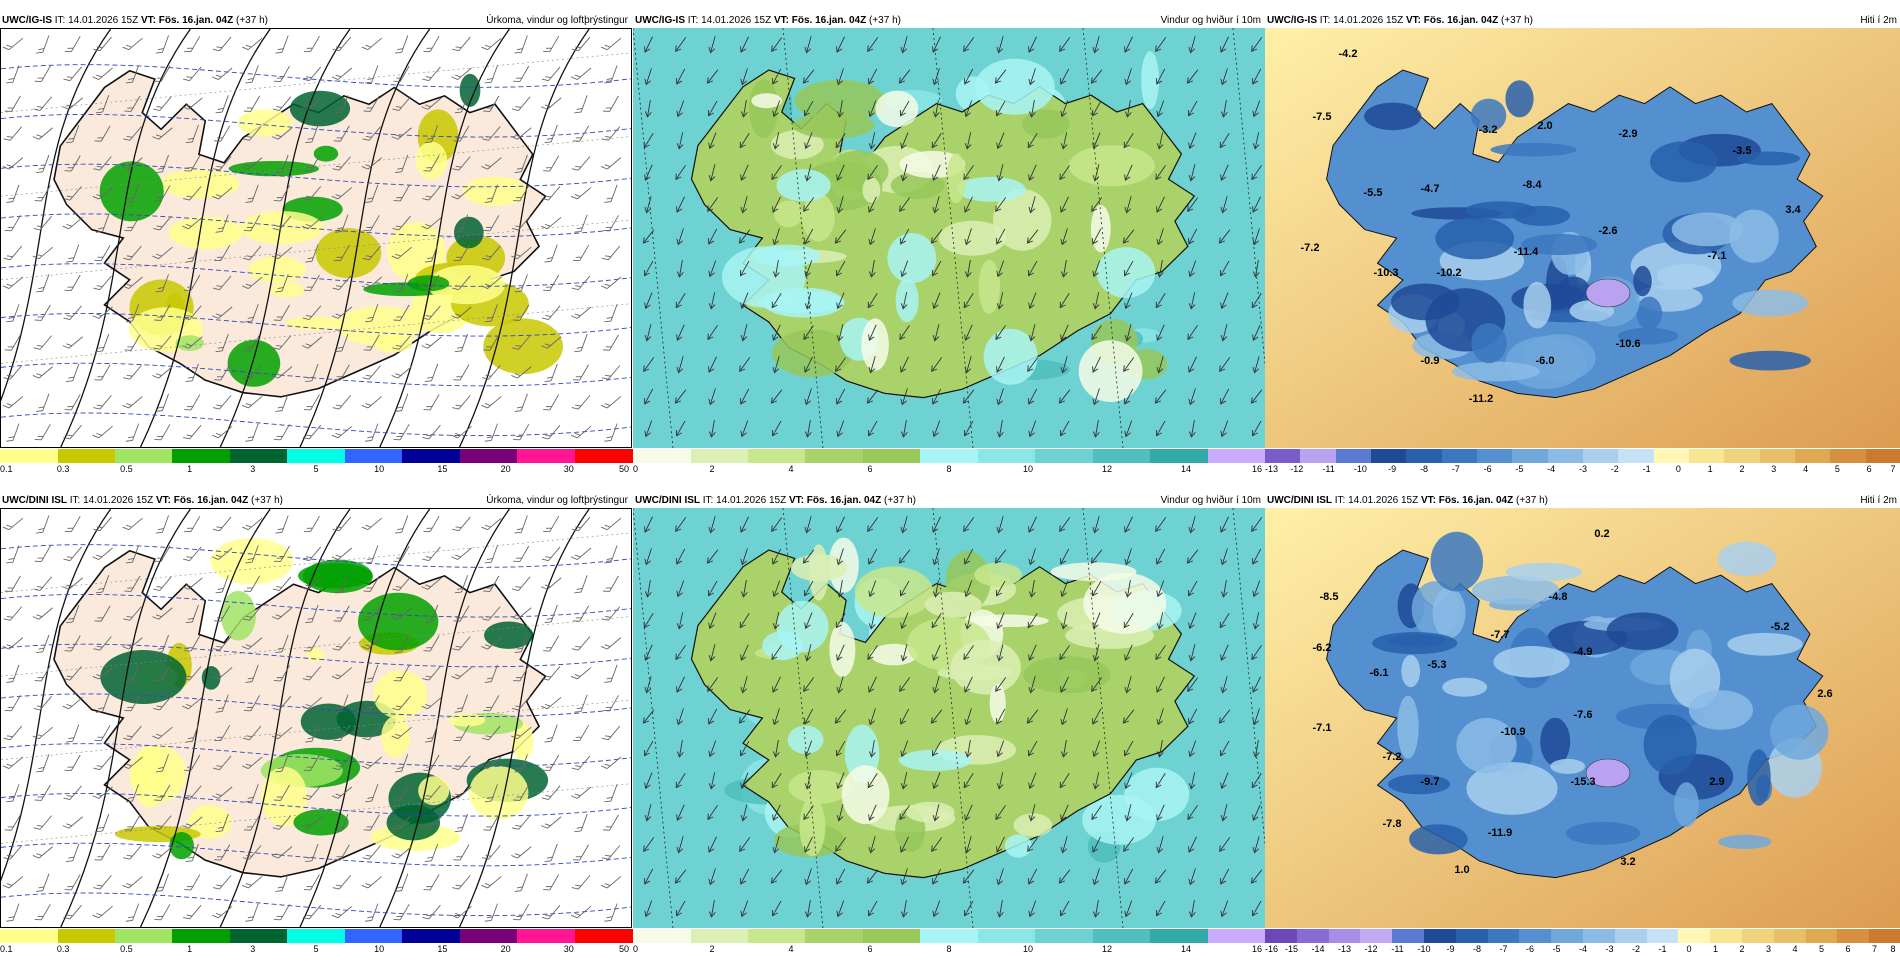 This screenshot has height=964, width=1900. Describe the element at coordinates (781, 20) in the screenshot. I see `vt-label: VT:` at that location.